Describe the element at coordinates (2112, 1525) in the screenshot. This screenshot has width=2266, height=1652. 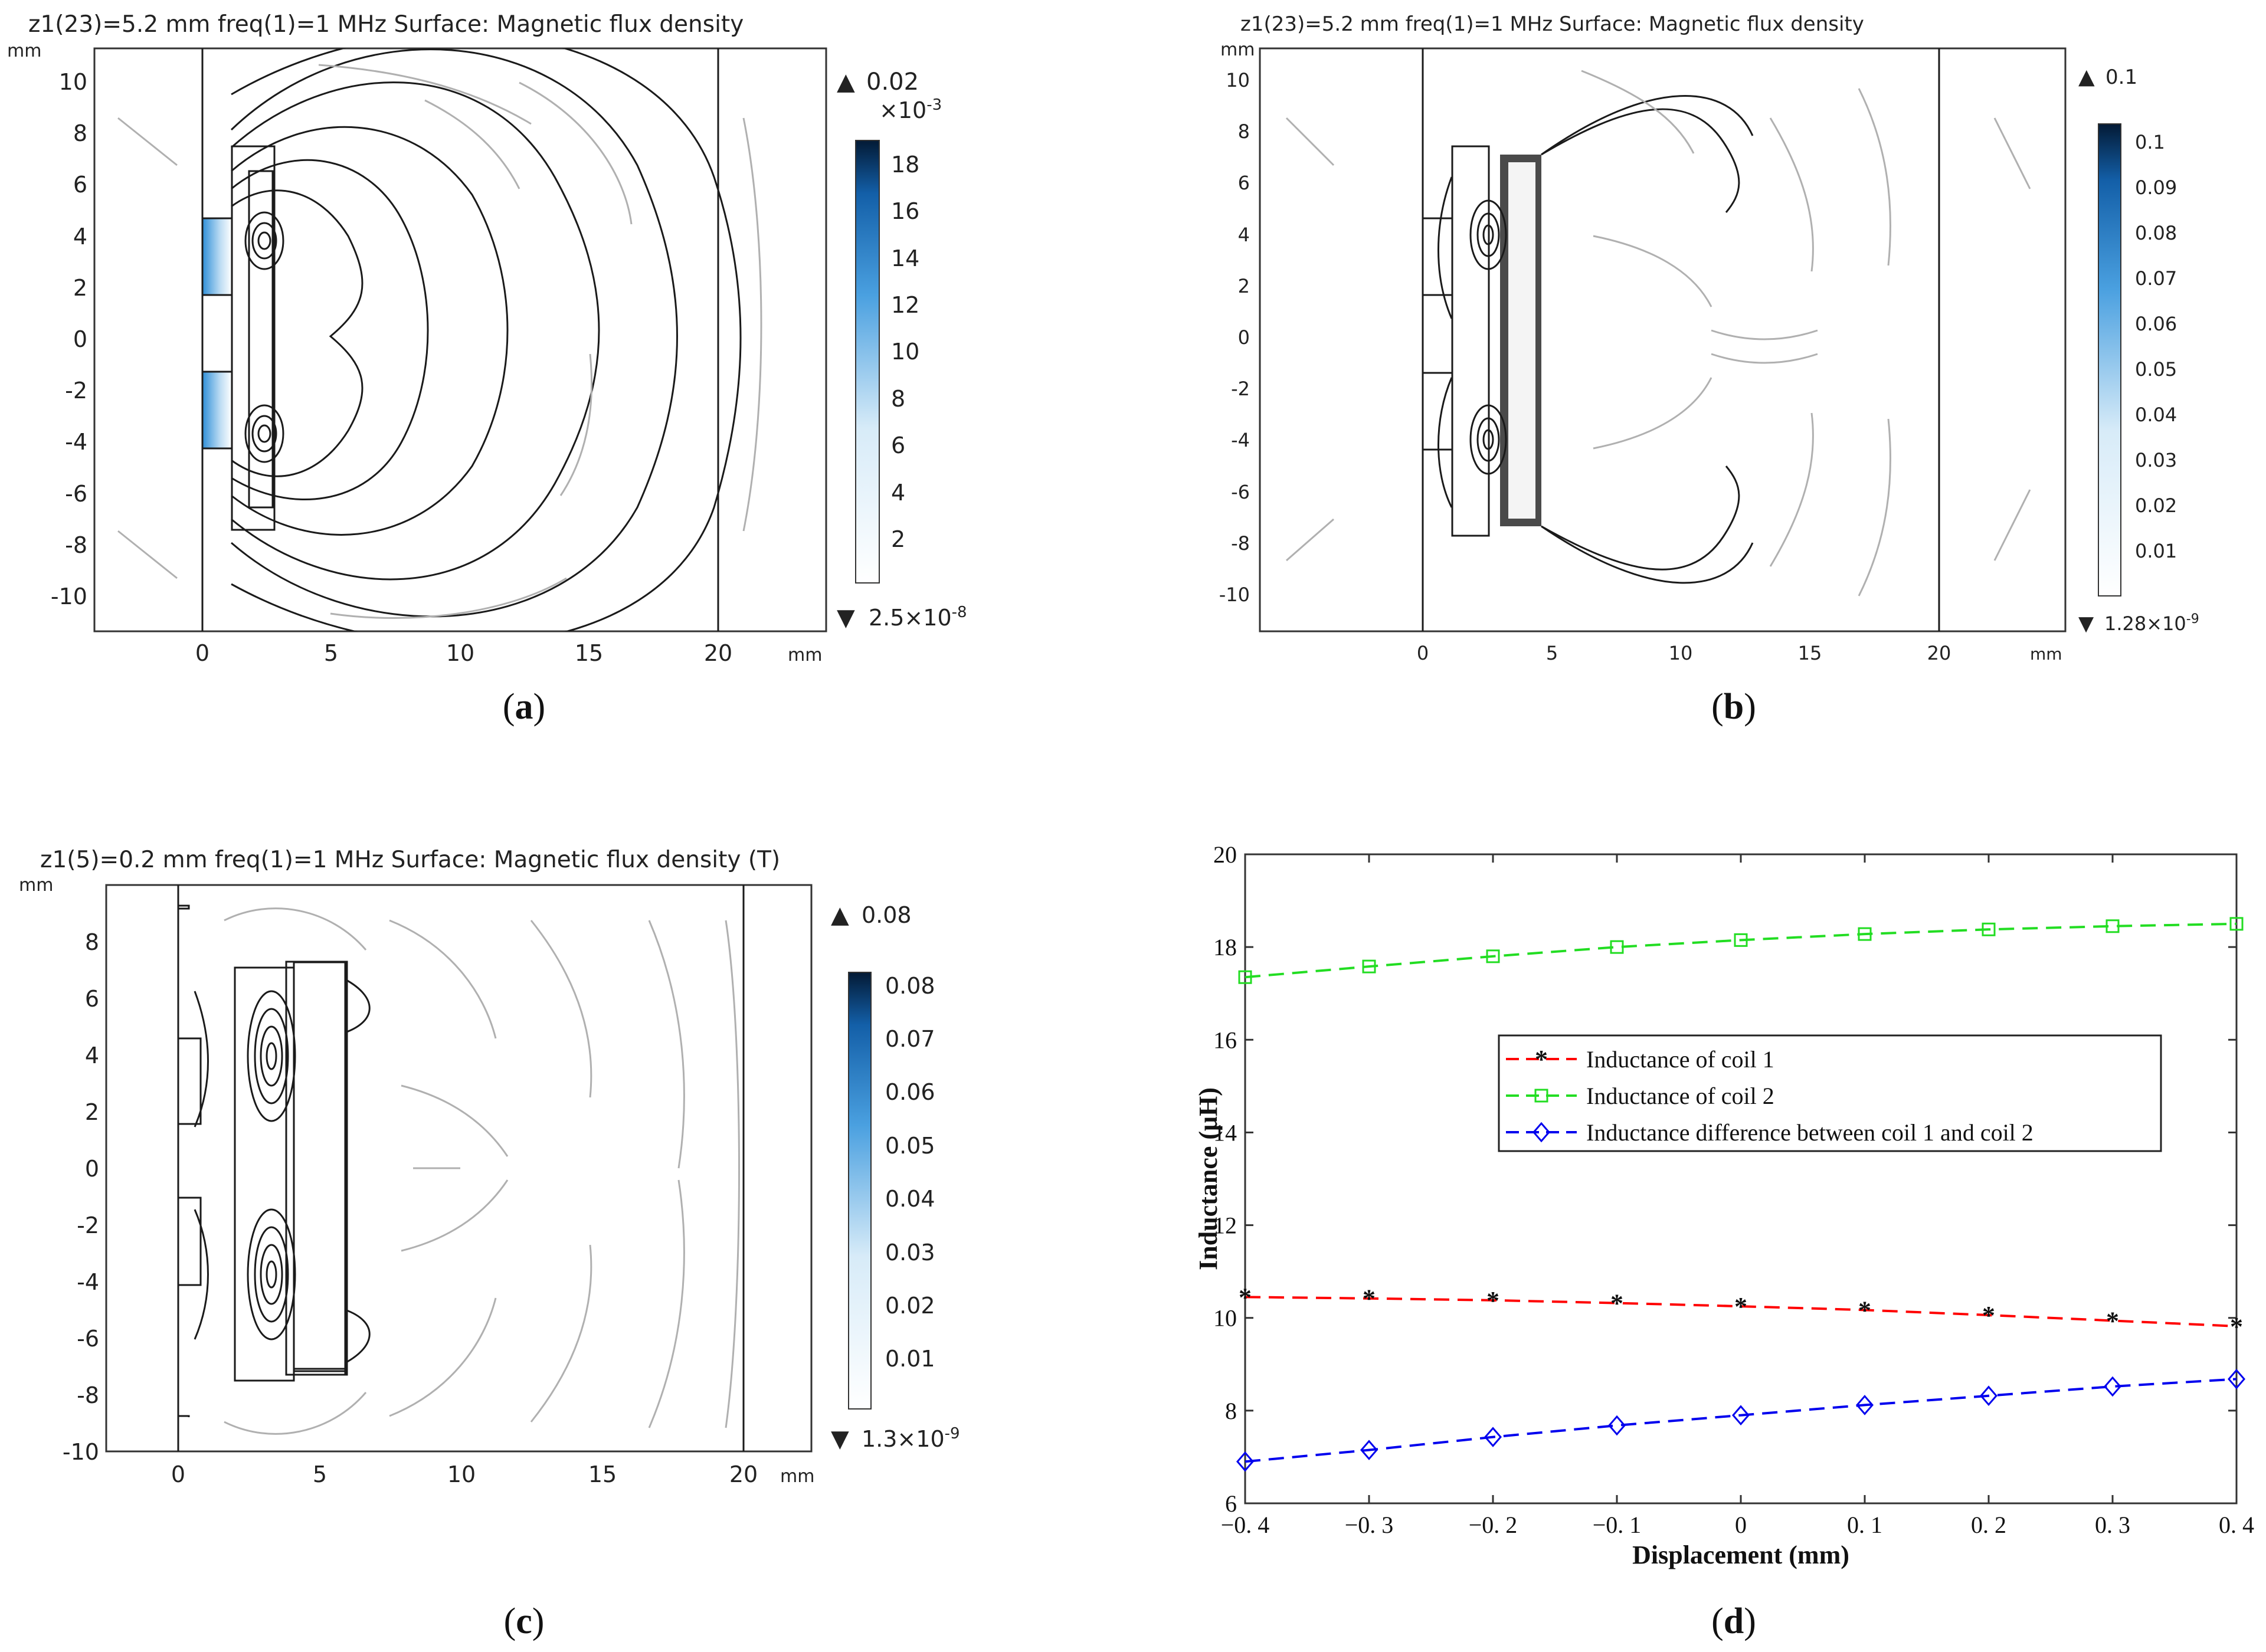
I see `x-tick-label: 0. 3` at that location.